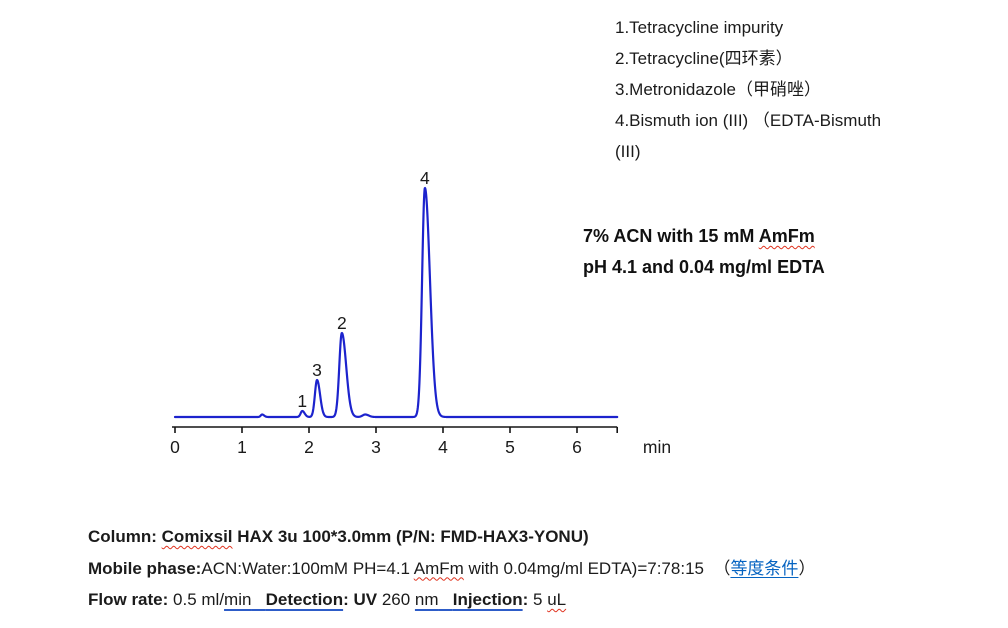  I want to click on x-tick-label: 0, so click(175, 447).